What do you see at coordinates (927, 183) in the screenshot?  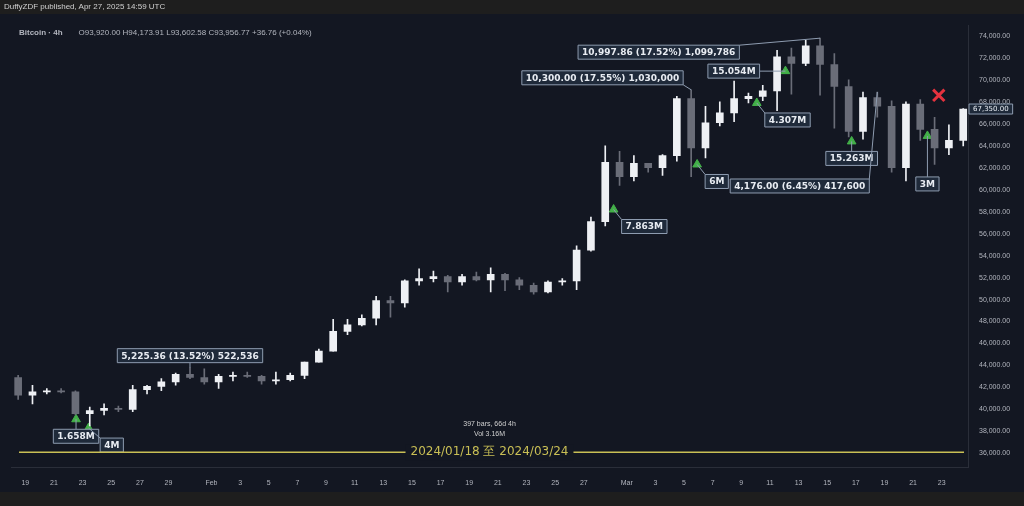 I see `annotation: 3M` at bounding box center [927, 183].